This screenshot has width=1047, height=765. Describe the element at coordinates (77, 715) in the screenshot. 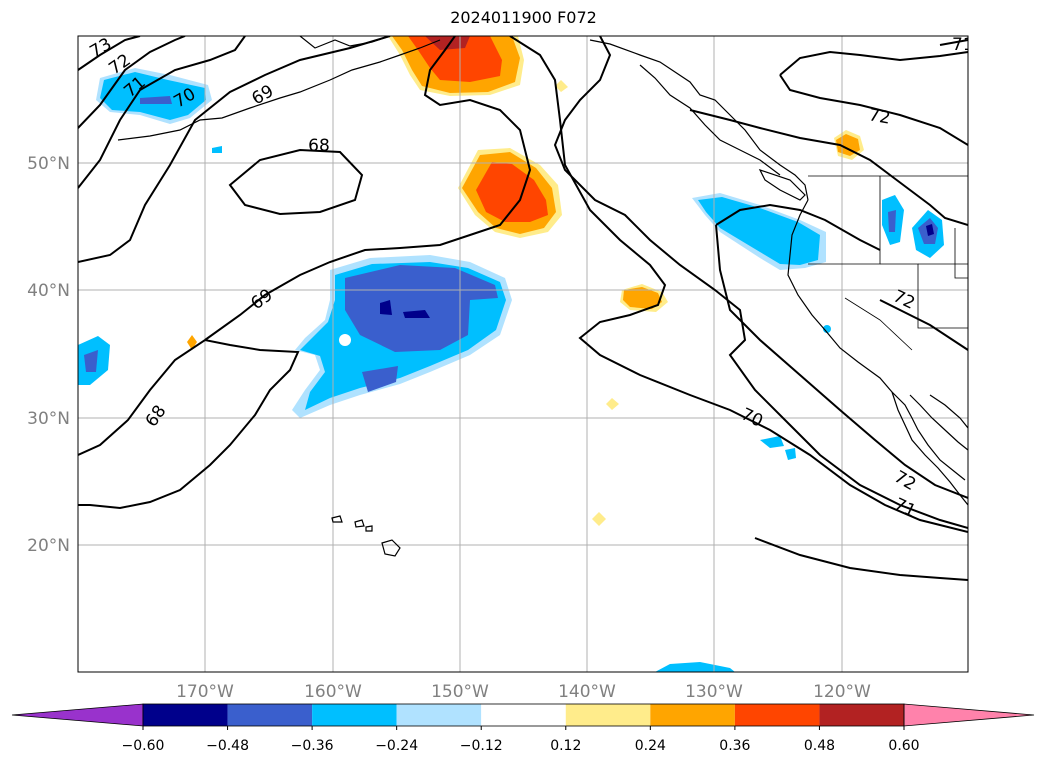

I see `colorbar-extend-low` at that location.